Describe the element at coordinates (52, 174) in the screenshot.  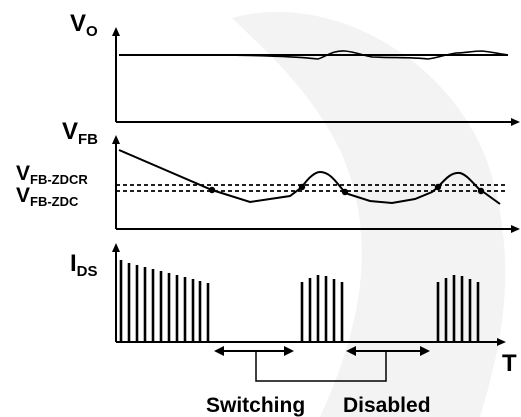
I see `vfb-zdcr-label: VFB-ZDCR` at that location.